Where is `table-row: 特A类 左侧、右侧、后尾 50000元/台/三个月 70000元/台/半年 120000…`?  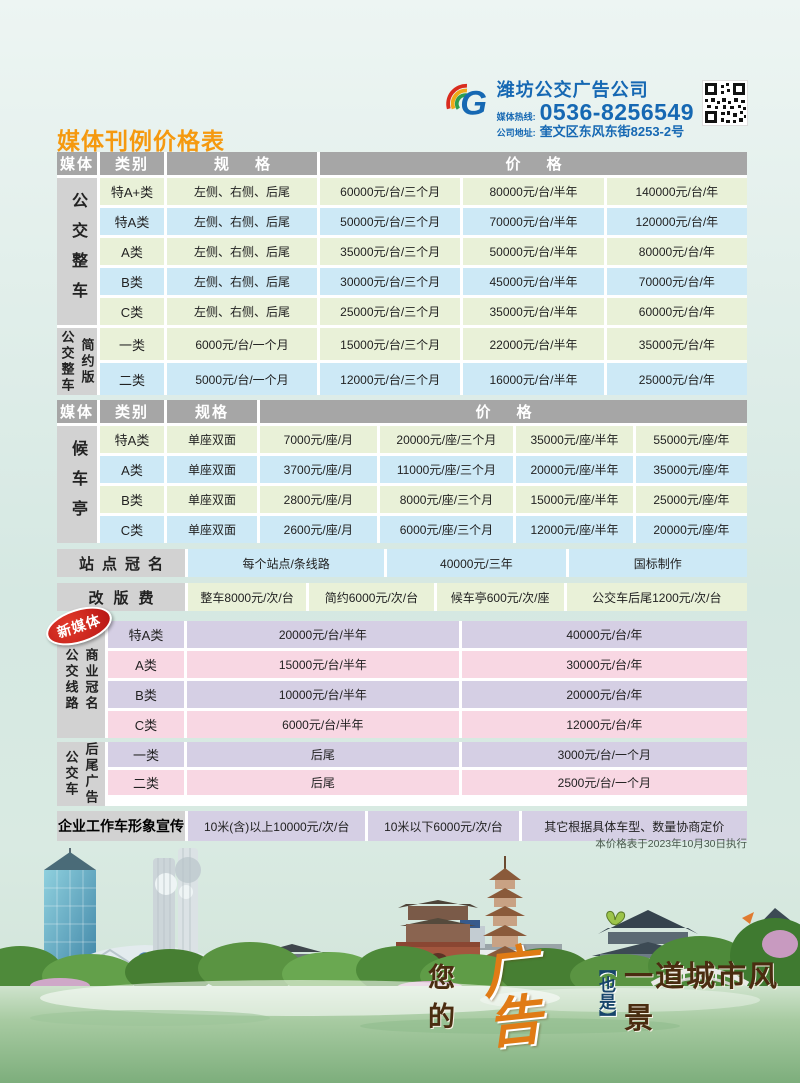
table-row: 特A类 左侧、右侧、后尾 50000元/台/三个月 70000元/台/半年 120000… is located at coordinates (423, 221).